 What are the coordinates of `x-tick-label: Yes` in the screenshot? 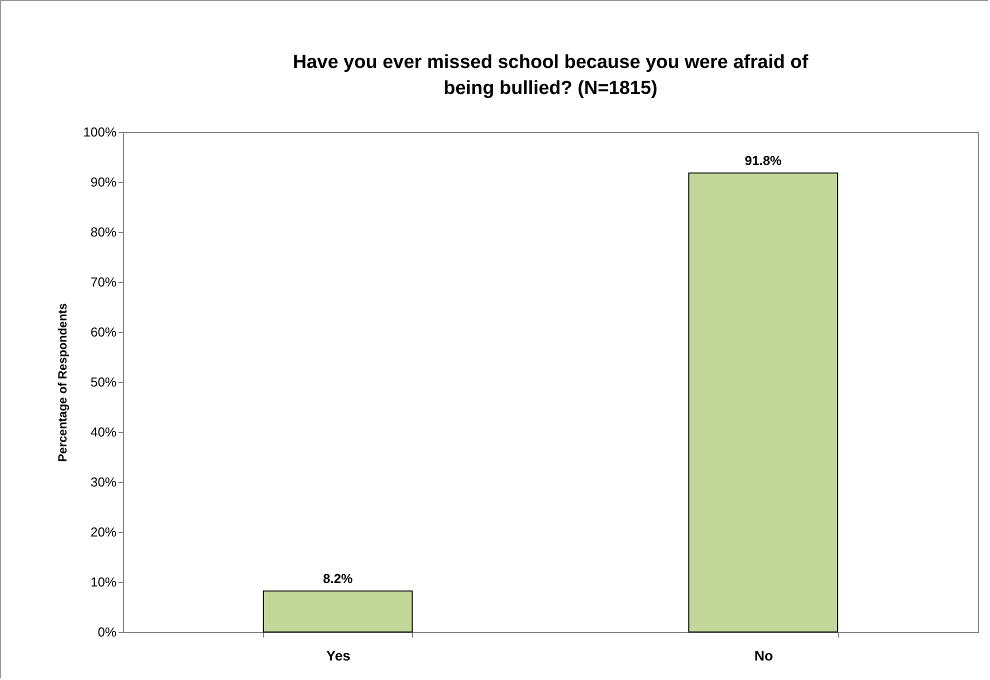 It's located at (338, 656).